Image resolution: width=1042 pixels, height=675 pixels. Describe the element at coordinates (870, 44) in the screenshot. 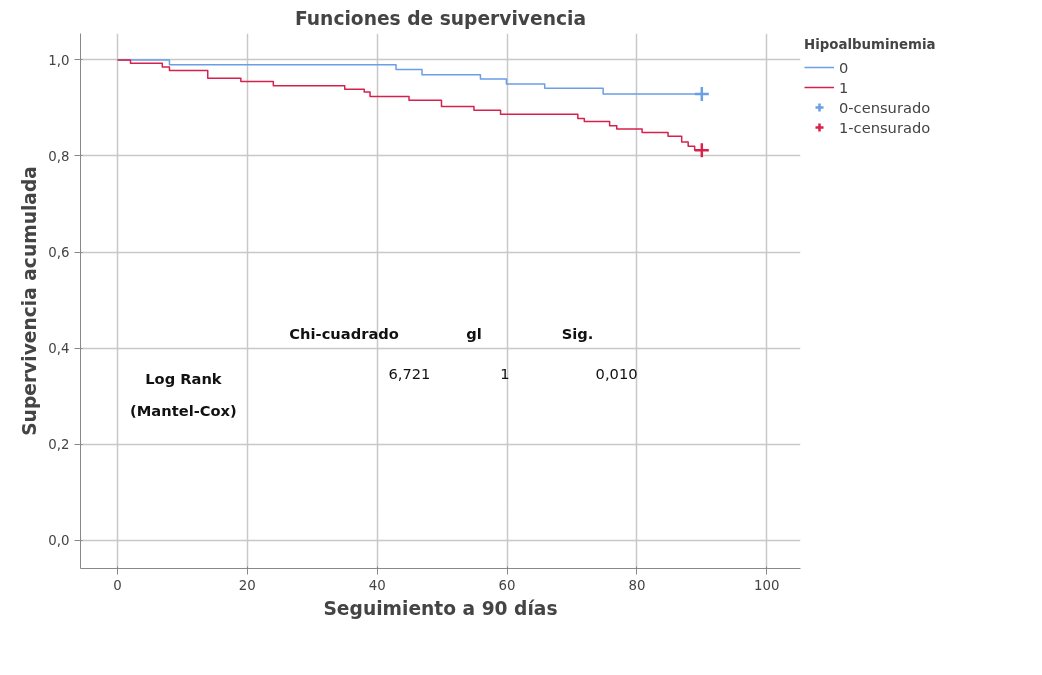

I see `legend-title: Hipoalbuminemia` at that location.